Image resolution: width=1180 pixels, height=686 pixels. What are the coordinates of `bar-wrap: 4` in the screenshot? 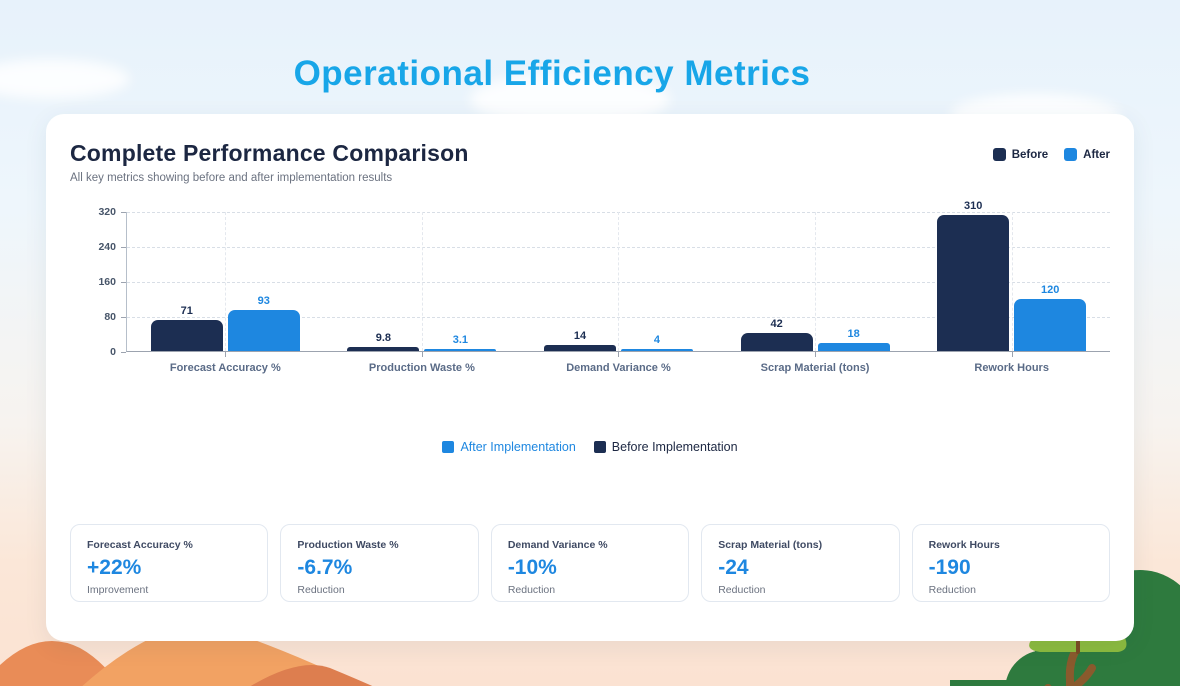 It's located at (656, 342).